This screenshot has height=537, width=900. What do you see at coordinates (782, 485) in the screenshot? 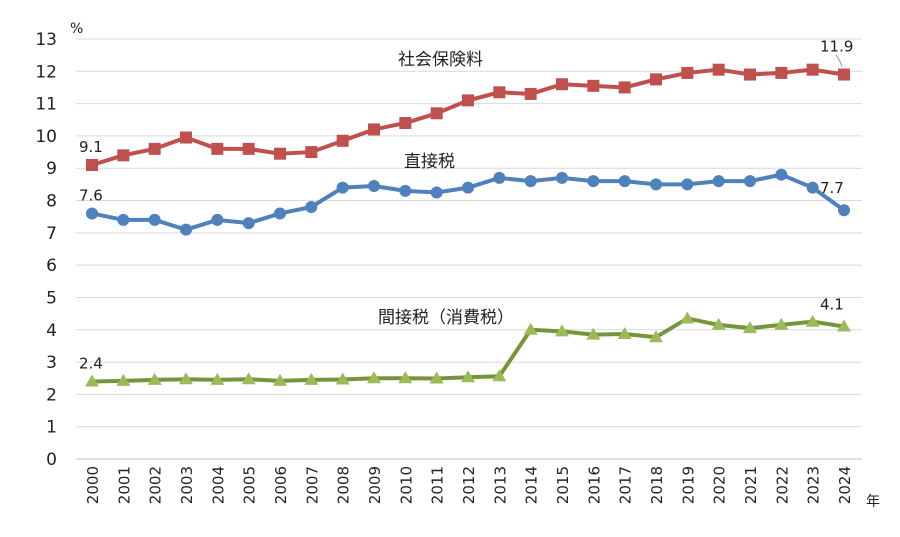
I see `x-tick-label: 2022` at bounding box center [782, 485].